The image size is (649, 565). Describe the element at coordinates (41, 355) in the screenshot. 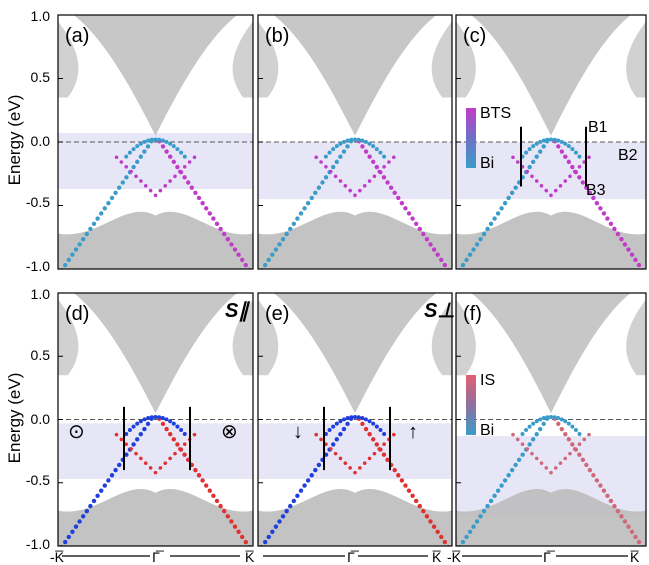

I see `y-tick-label: 0.5` at that location.